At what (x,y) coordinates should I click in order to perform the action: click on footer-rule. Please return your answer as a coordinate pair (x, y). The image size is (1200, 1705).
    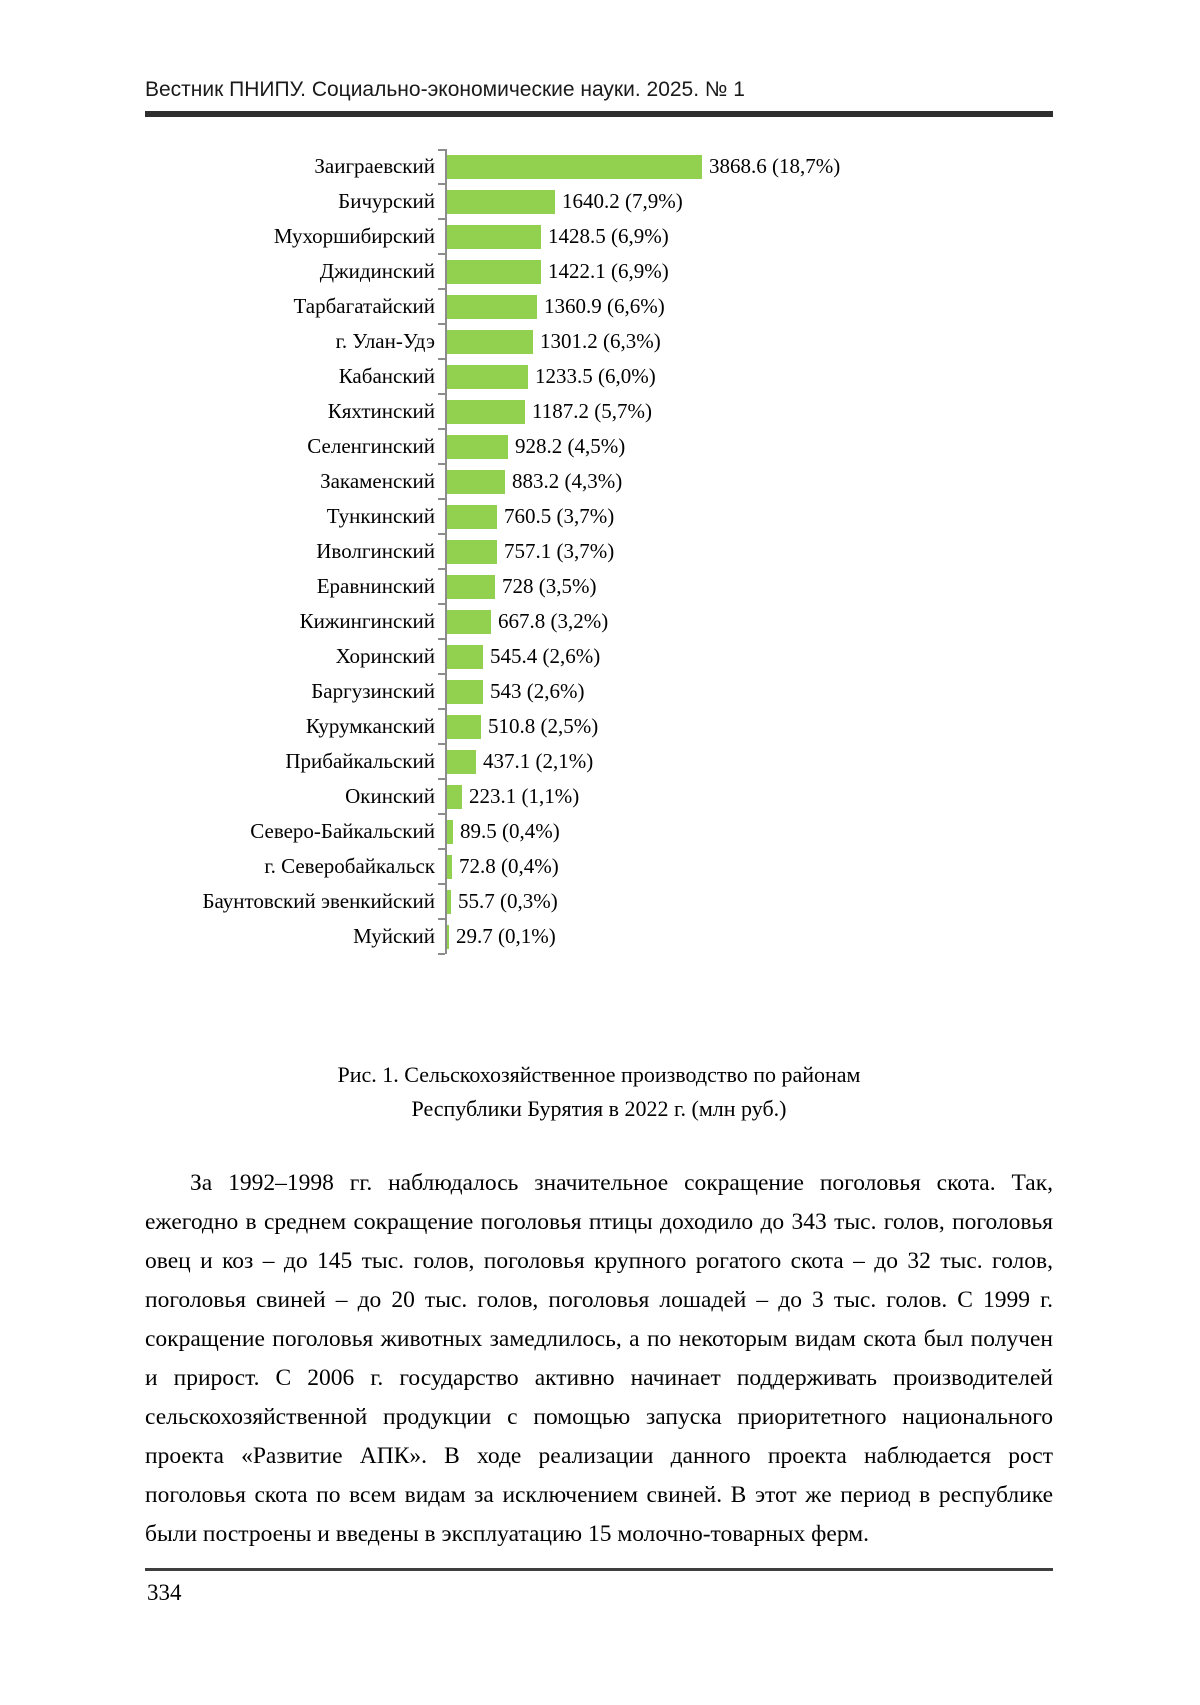
    Looking at the image, I should click on (599, 1569).